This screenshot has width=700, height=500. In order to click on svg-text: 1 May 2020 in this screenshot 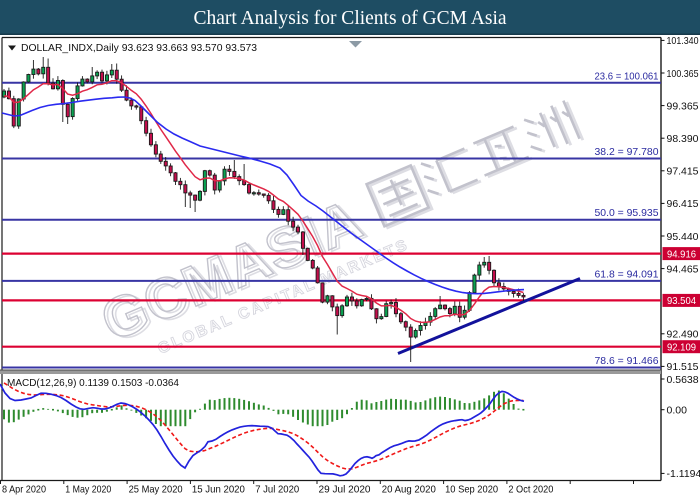, I will do `click(88, 490)`.